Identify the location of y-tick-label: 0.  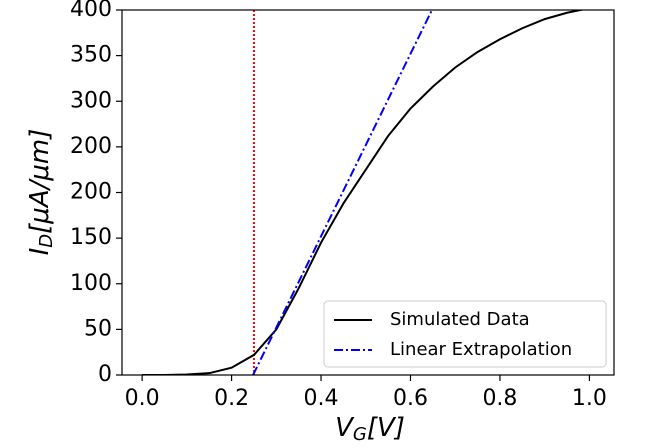
(105, 374).